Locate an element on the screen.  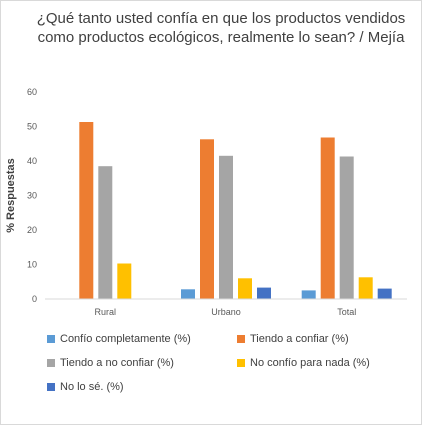
x-axis-ticks: Rural Urbano Total is located at coordinates (226, 312).